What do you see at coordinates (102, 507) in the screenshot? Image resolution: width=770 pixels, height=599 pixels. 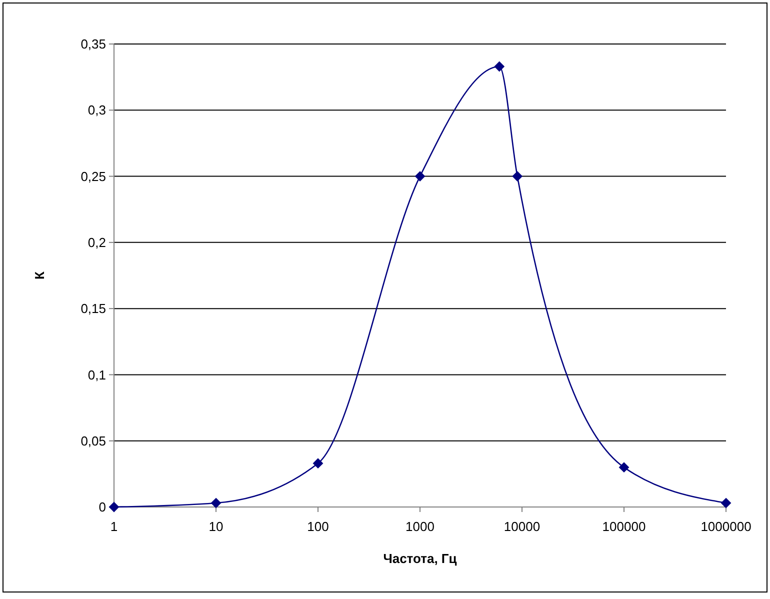 I see `y-tick-label: 0` at bounding box center [102, 507].